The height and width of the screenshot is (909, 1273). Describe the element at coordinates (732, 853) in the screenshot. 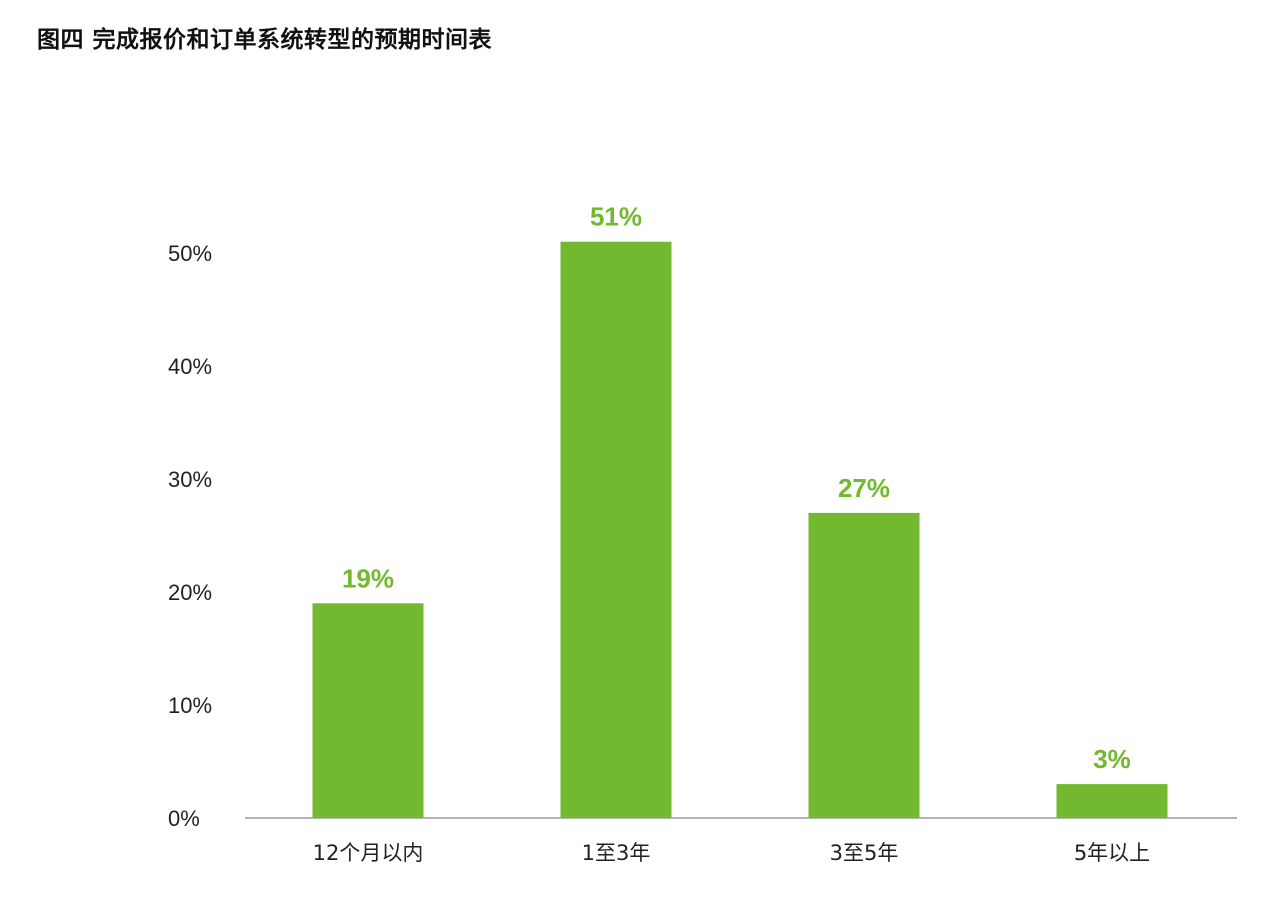

I see `x-axis-labels: 12个月以内 1至3年 3至5年 5年以上` at that location.